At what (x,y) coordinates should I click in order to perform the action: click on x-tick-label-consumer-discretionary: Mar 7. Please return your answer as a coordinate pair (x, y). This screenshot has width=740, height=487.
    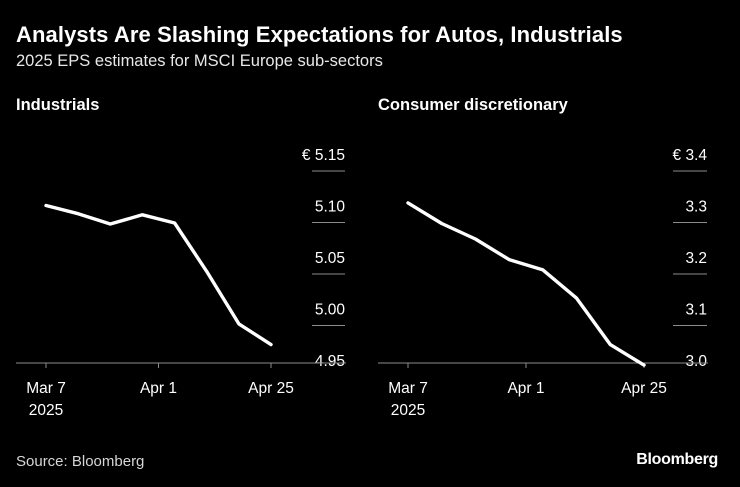
    Looking at the image, I should click on (408, 388).